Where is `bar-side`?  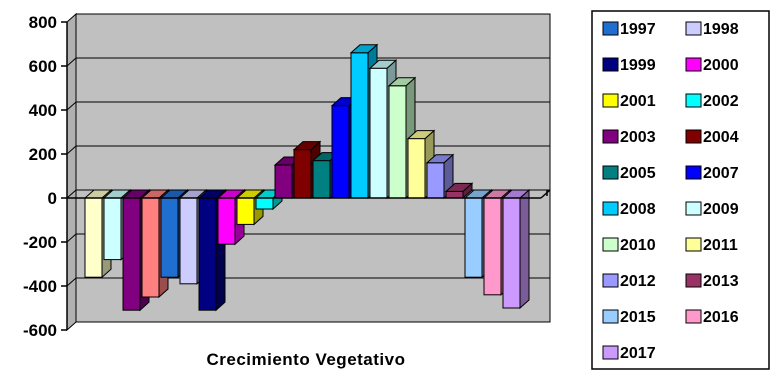
bar-side is located at coordinates (524, 249).